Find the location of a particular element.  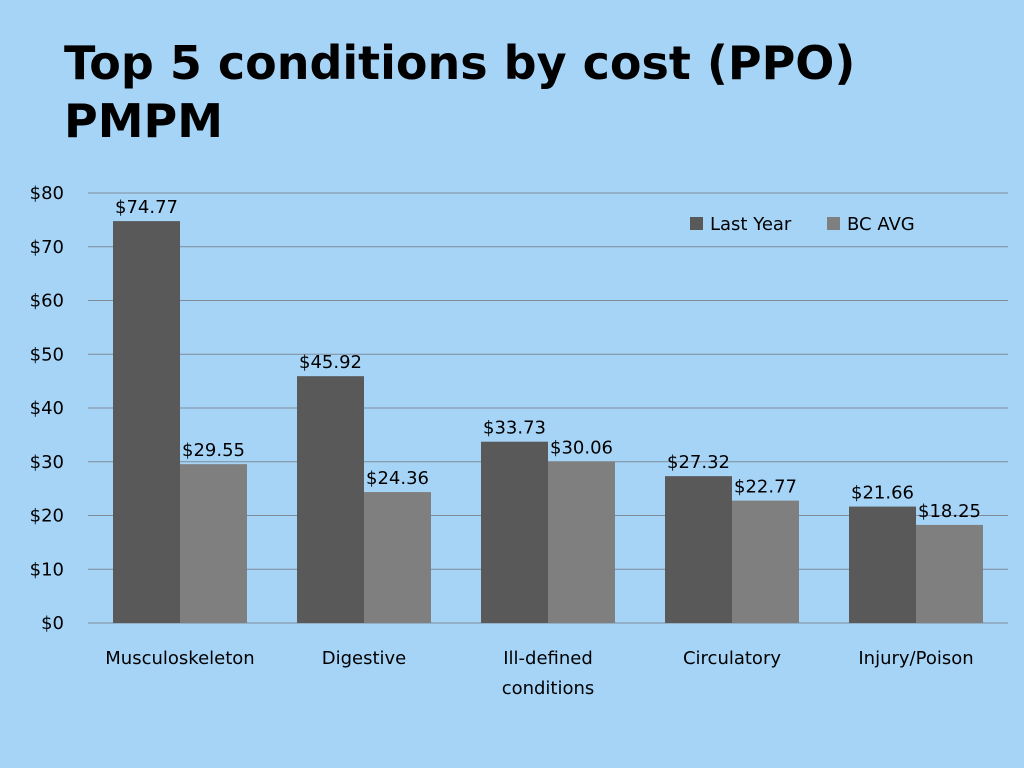

data-label: $22.77 is located at coordinates (765, 487).